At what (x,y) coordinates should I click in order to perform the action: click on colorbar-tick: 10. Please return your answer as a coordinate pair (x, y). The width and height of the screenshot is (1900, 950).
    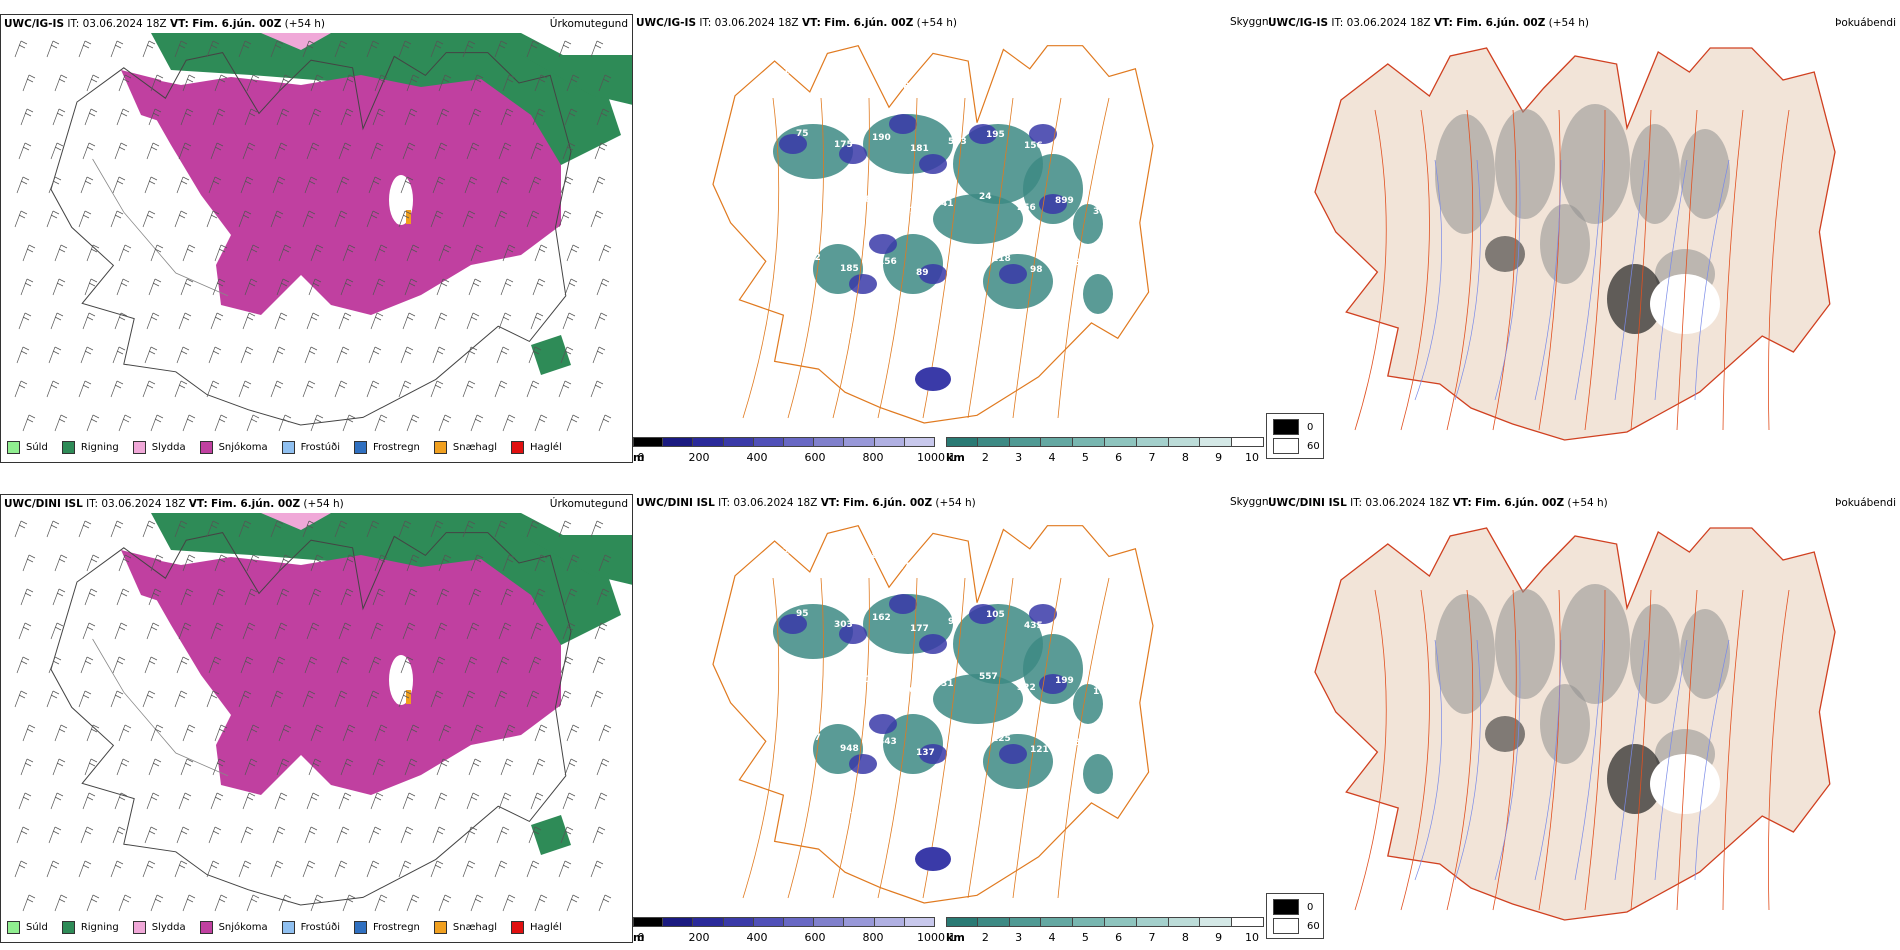
    Looking at the image, I should click on (1252, 457).